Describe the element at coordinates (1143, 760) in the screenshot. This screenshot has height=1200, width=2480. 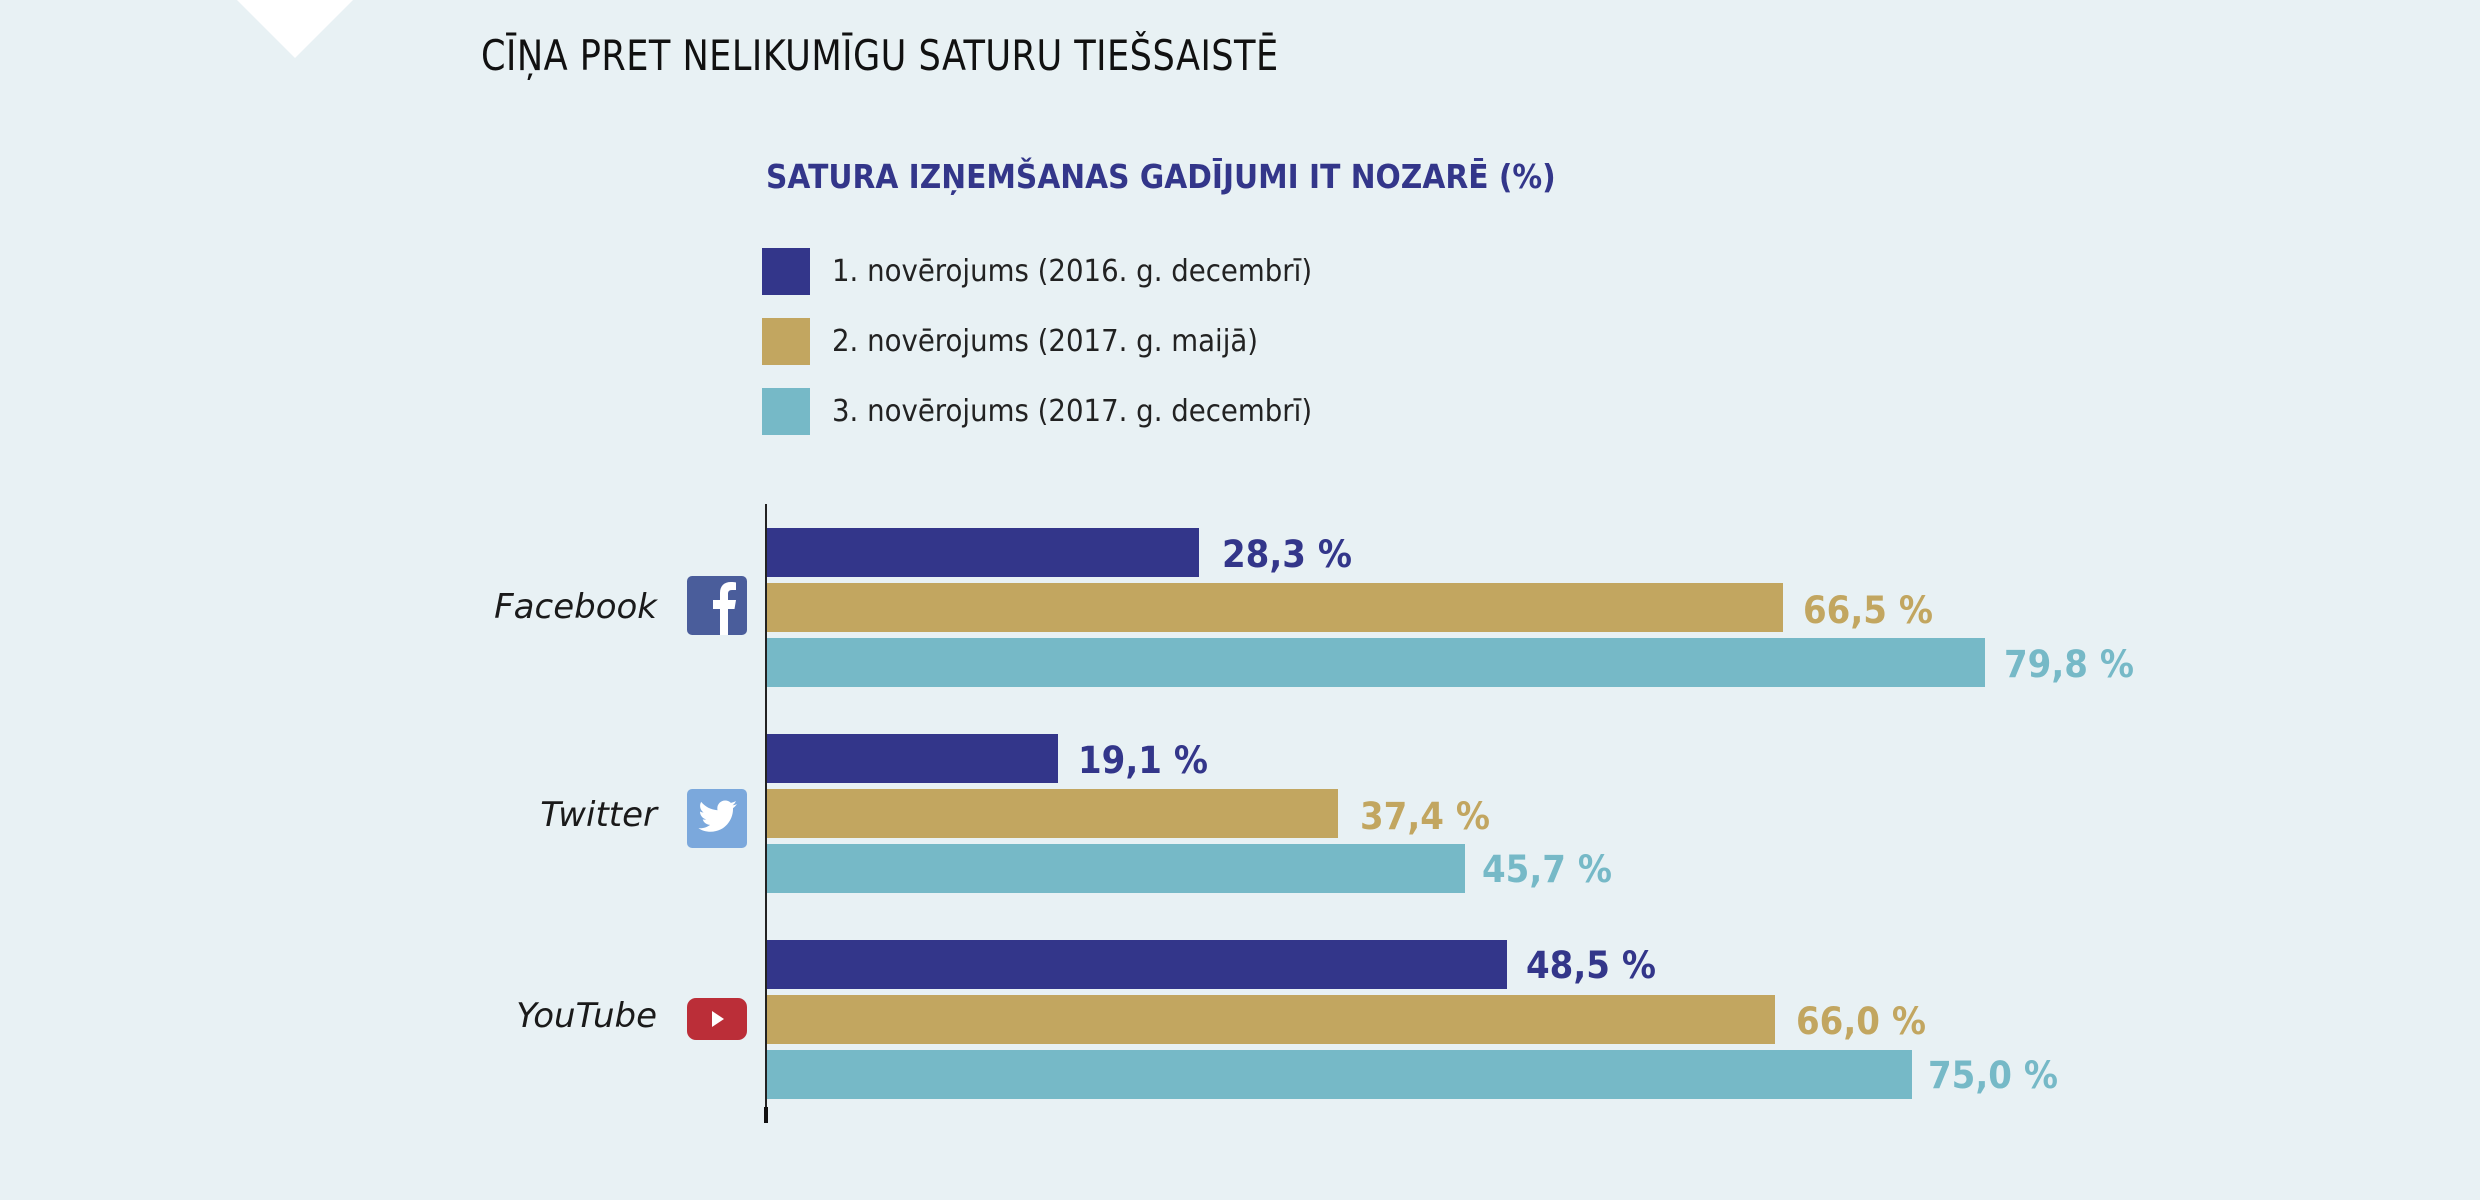
I see `bar-value-label: 19,1 %` at that location.